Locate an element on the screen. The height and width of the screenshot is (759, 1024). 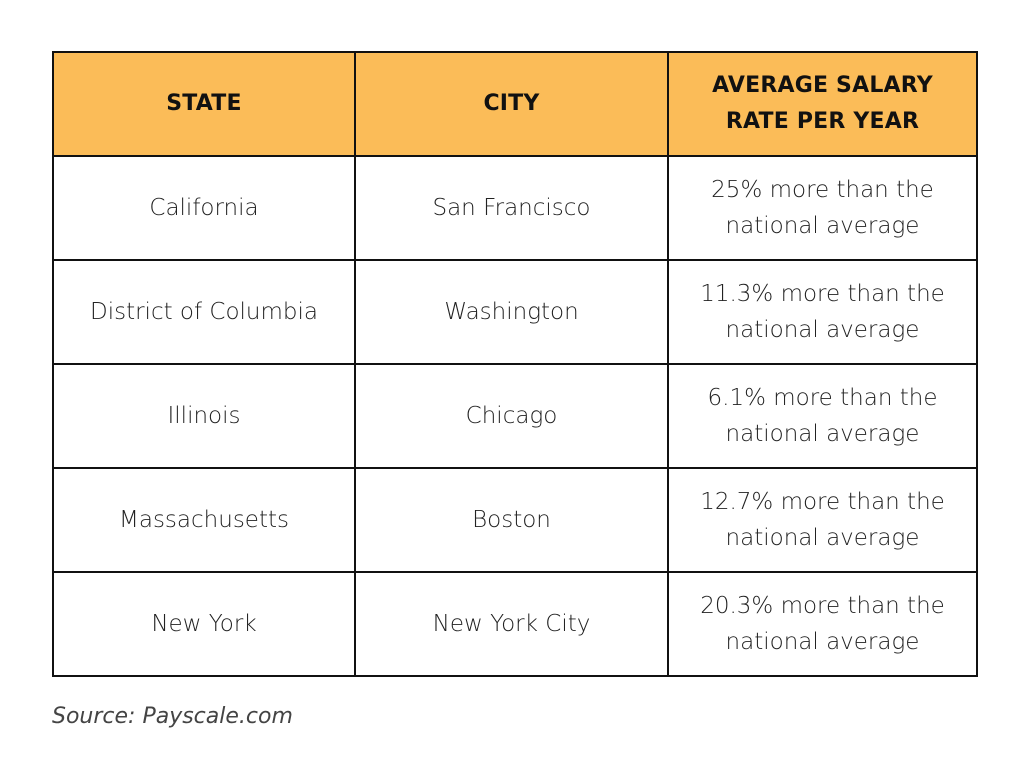
rate-cell: 6.1% more than the national average is located at coordinates (822, 416).